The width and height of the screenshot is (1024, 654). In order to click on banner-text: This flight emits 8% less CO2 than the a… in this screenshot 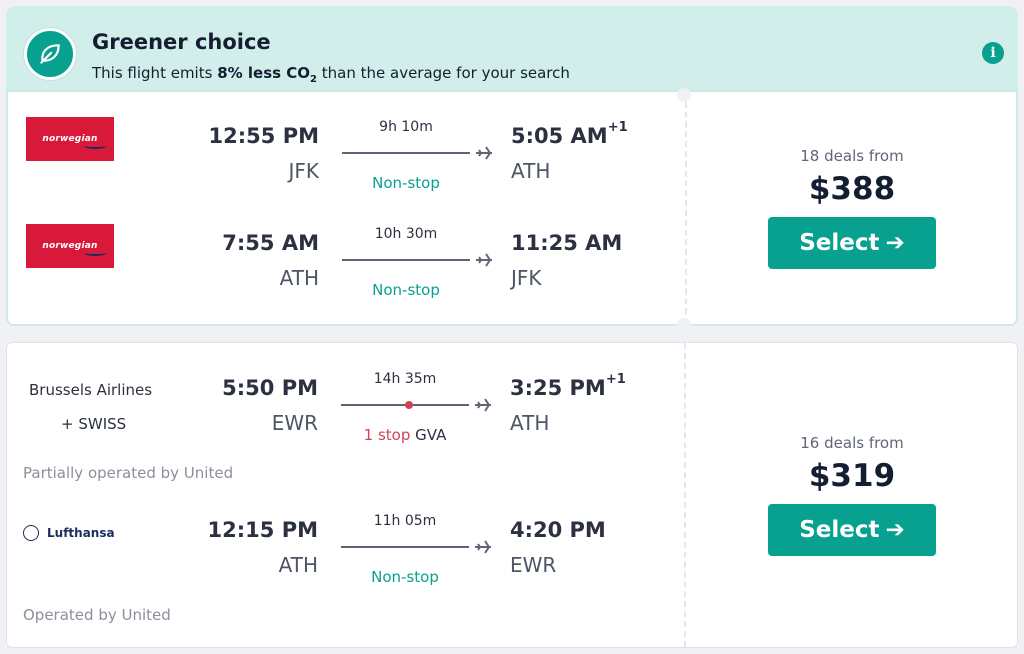, I will do `click(331, 74)`.